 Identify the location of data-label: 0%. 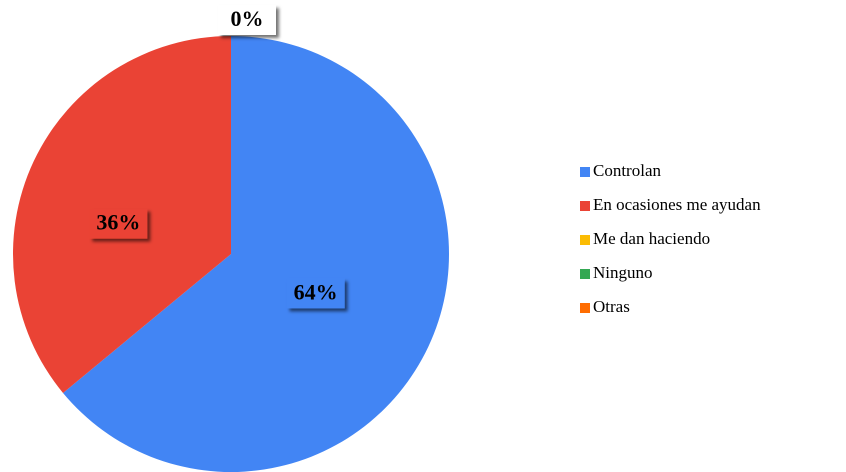
(247, 18).